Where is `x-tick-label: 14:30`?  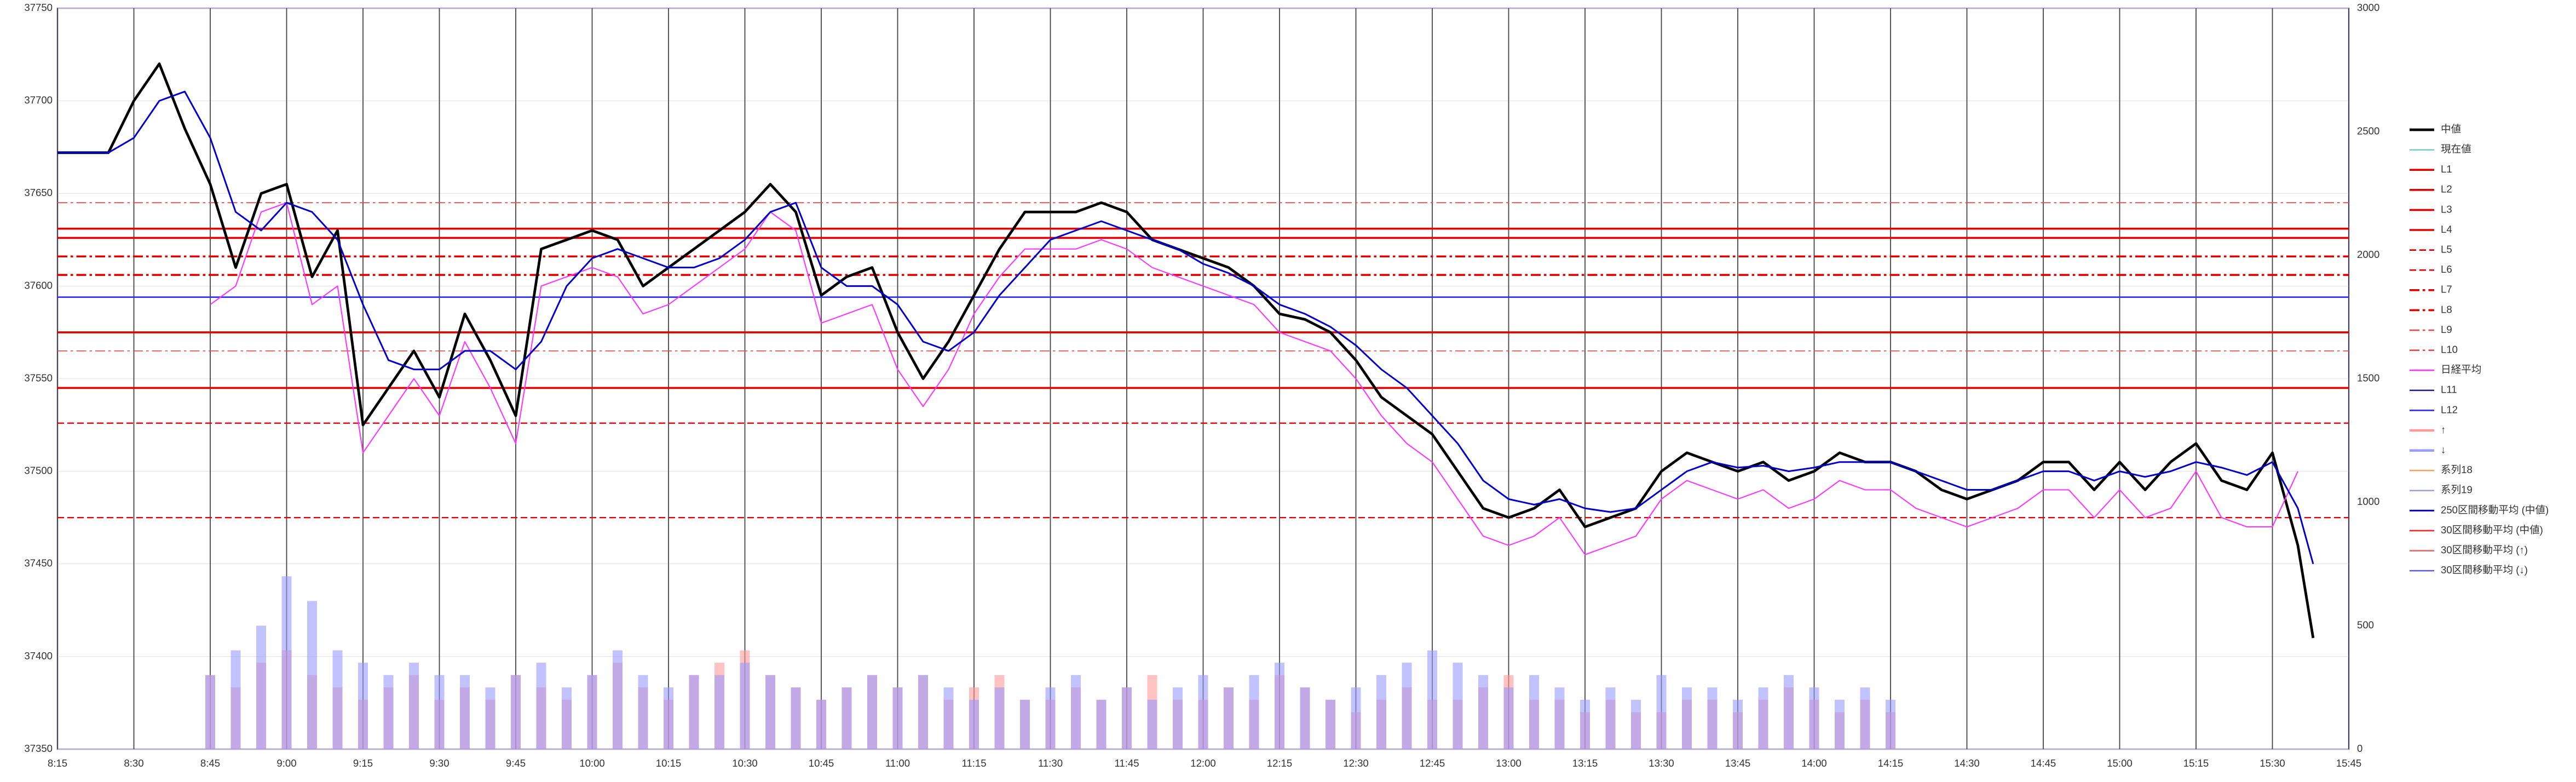 x-tick-label: 14:30 is located at coordinates (1967, 763).